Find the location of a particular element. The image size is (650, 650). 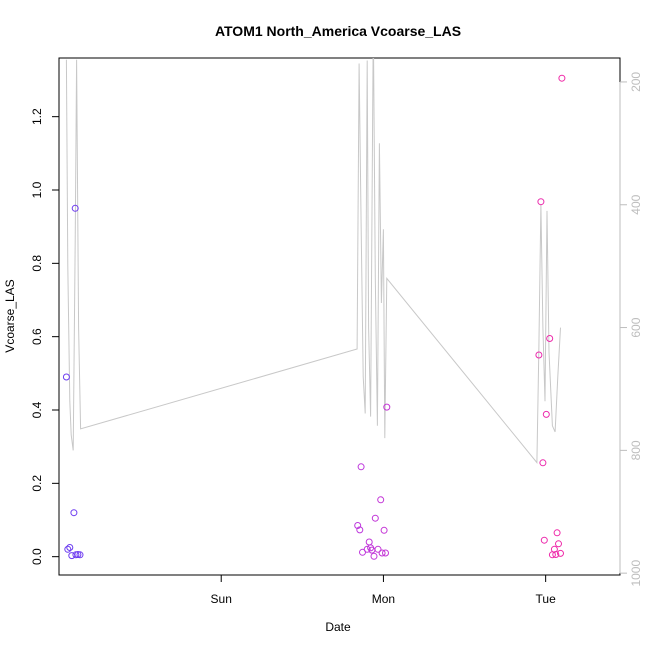

y-tick-label: 1.0 is located at coordinates (37, 189).